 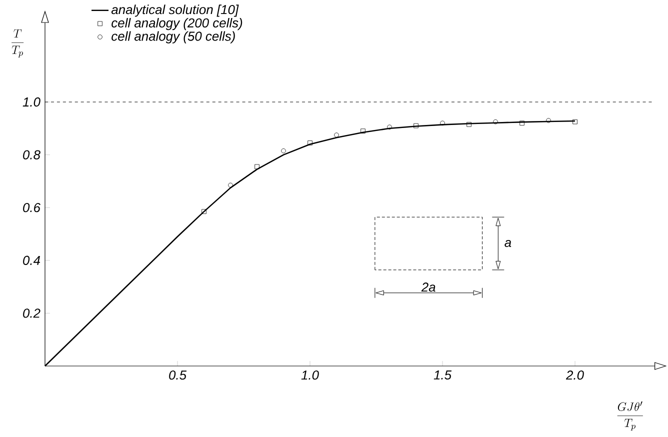 I want to click on y-tick-label: 0.6, so click(x=31, y=207).